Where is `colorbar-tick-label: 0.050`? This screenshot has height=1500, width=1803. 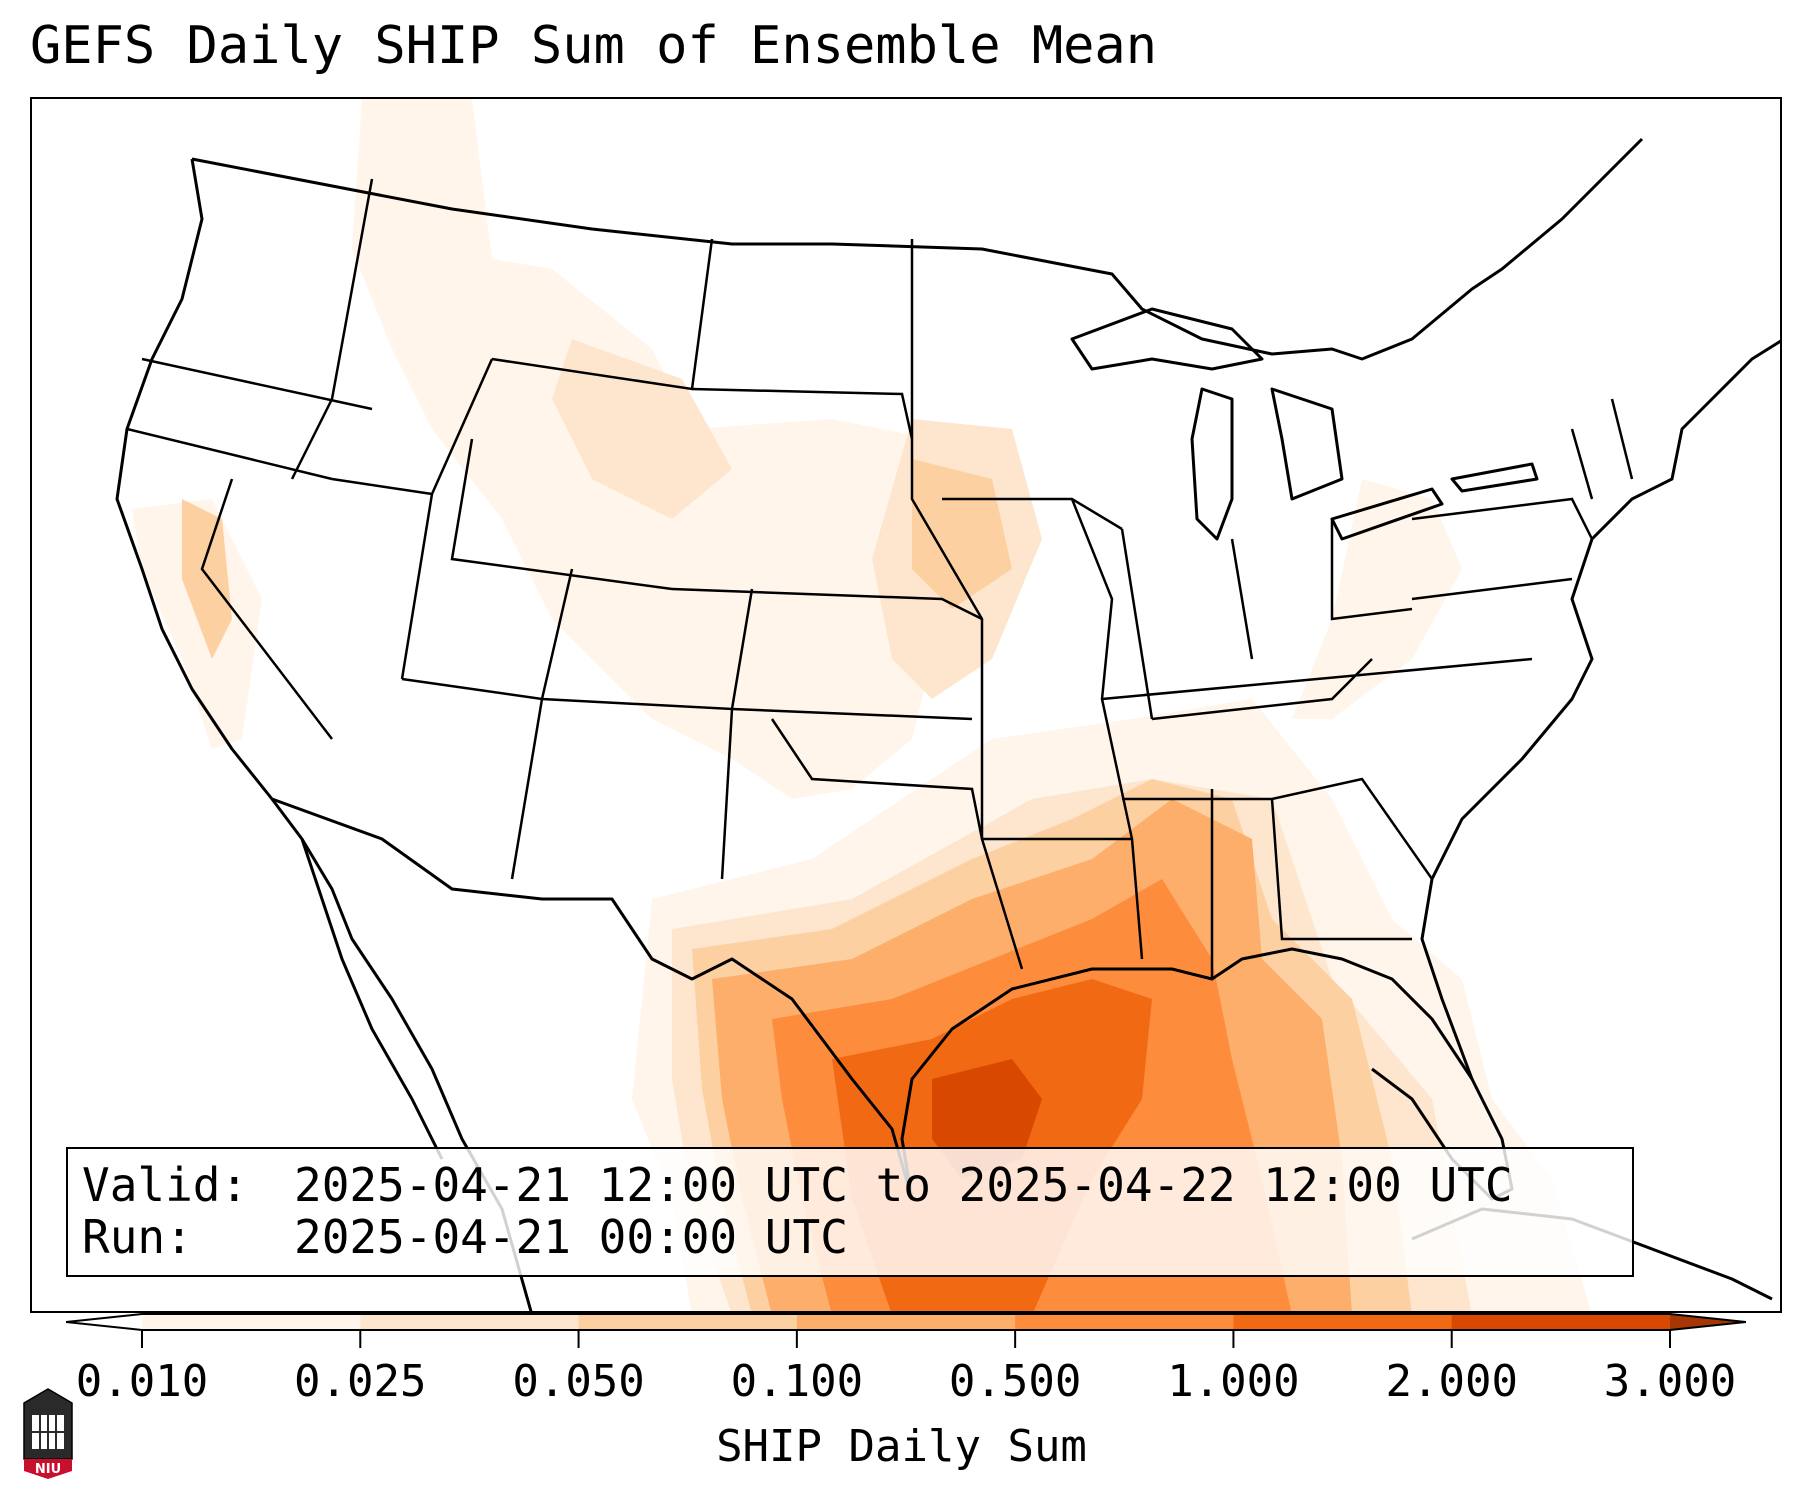
colorbar-tick-label: 0.050 is located at coordinates (578, 1381).